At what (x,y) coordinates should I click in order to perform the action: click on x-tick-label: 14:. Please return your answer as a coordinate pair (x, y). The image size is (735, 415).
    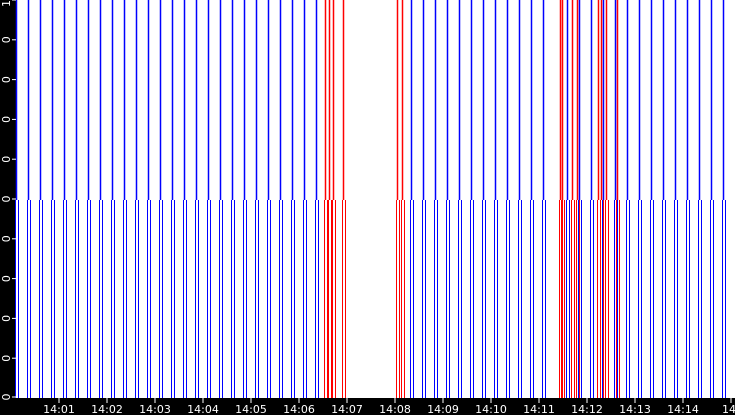
    Looking at the image, I should click on (728, 409).